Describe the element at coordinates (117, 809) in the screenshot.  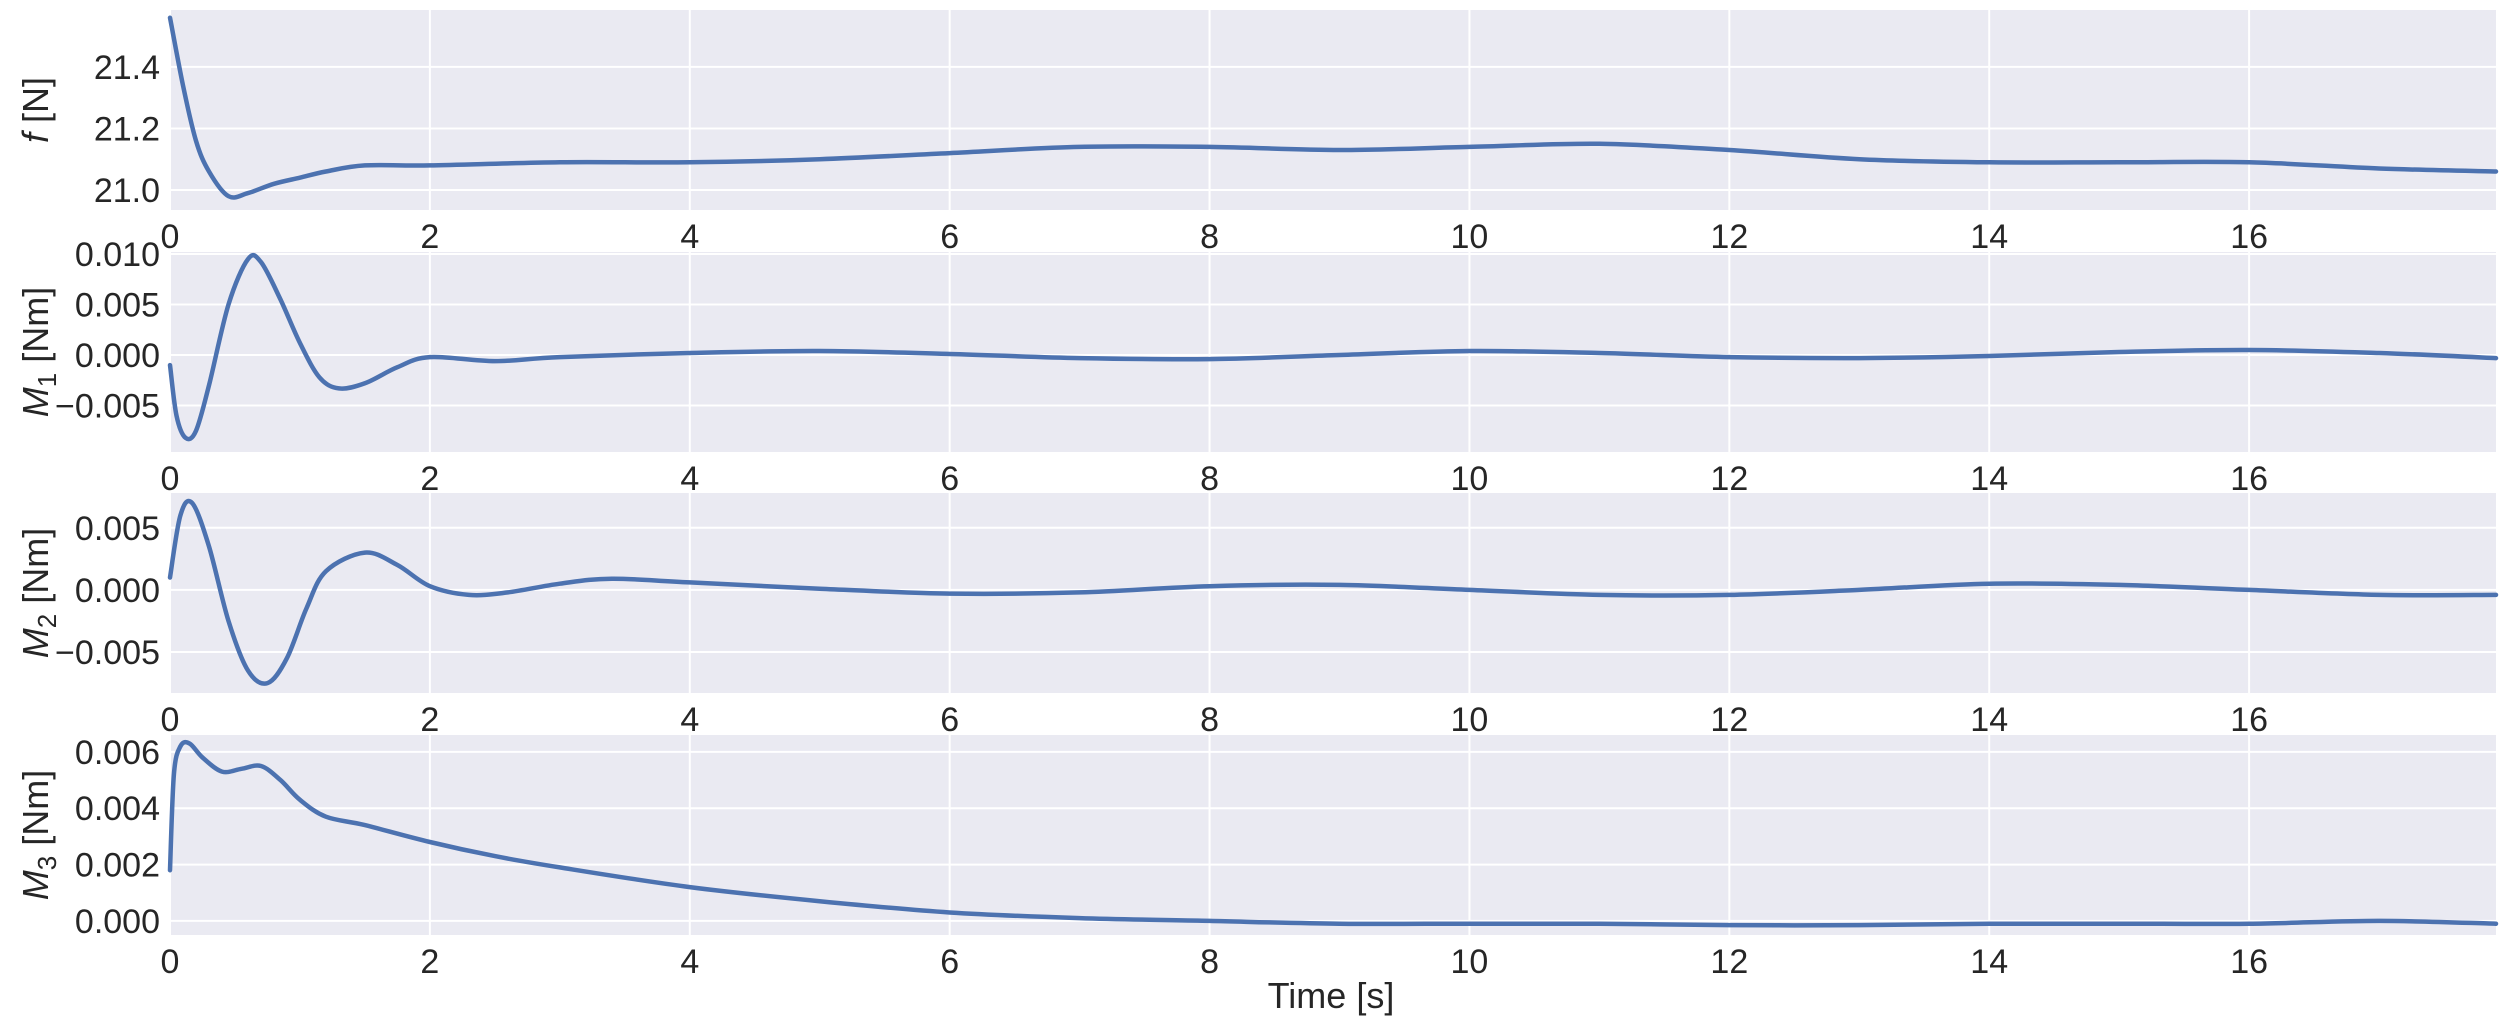
I see `y-tick-label: 0.004` at that location.